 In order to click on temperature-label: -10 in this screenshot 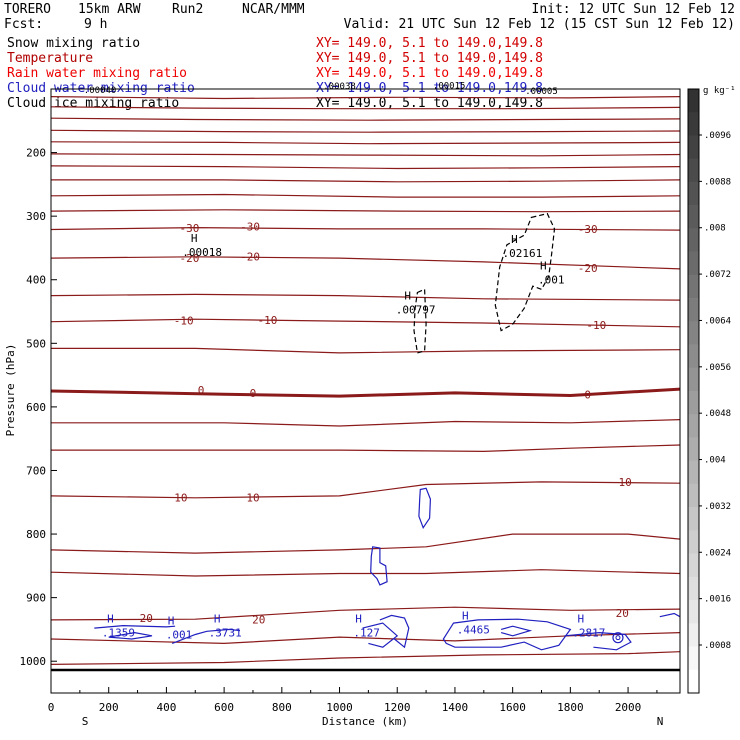, I will do `click(184, 321)`.